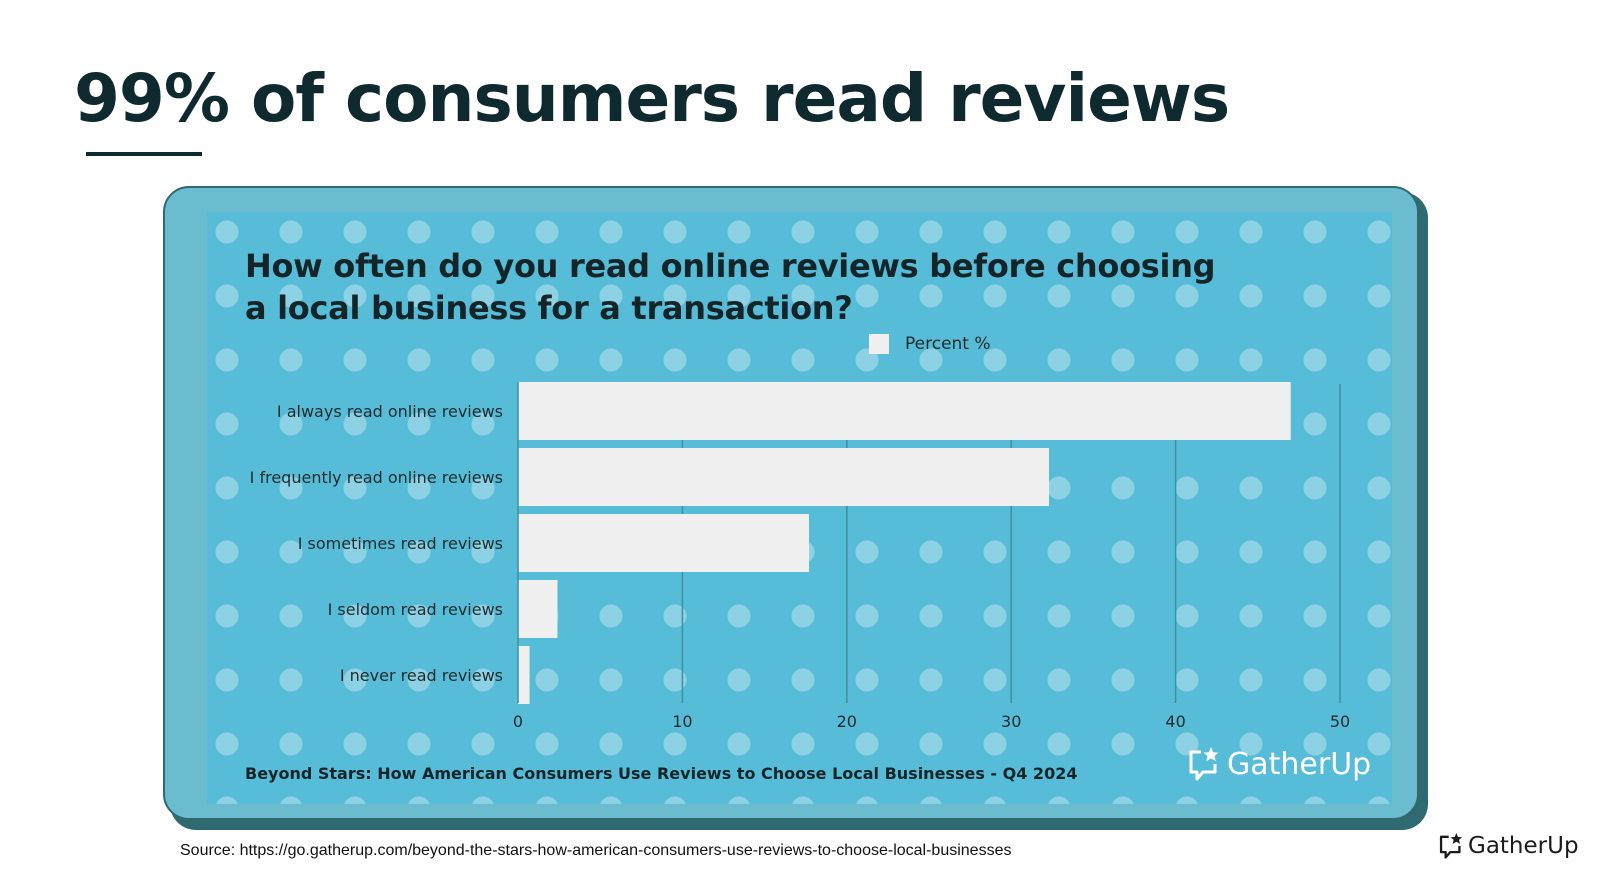 Image resolution: width=1600 pixels, height=880 pixels. I want to click on page-logo: GatherUp, so click(1508, 846).